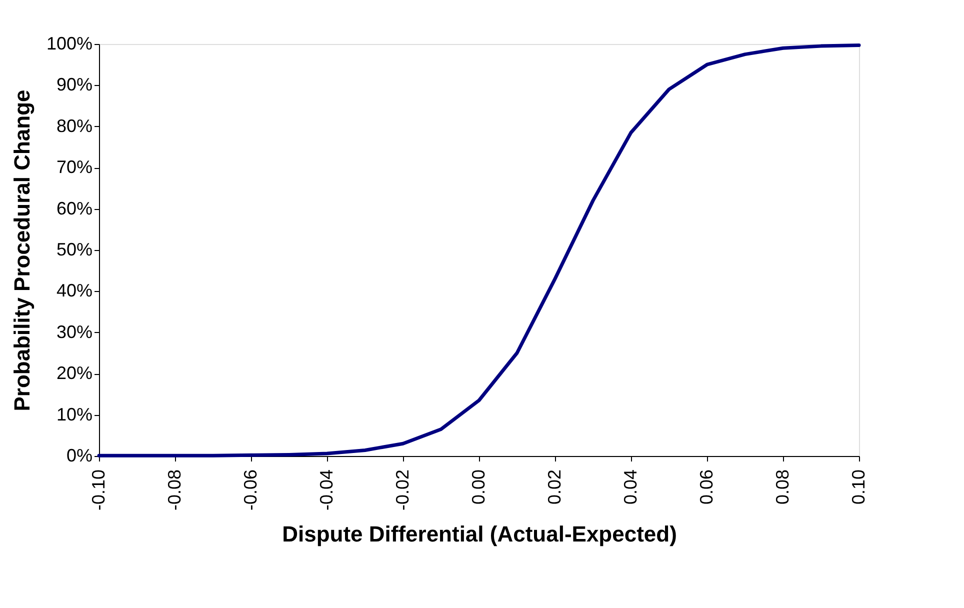  What do you see at coordinates (74, 84) in the screenshot?
I see `y-tick-label: 90%` at bounding box center [74, 84].